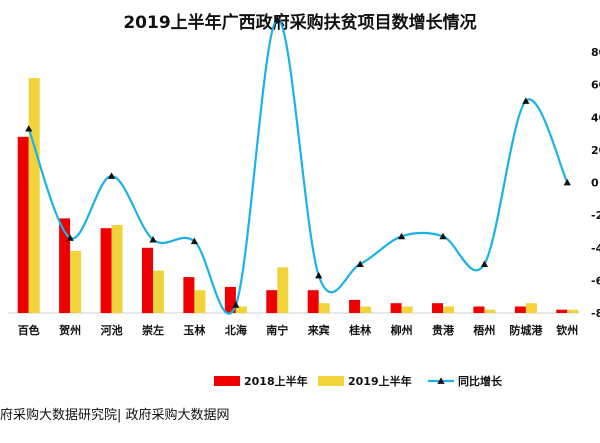  I want to click on right-axis-tick-5: -20, so click(595, 215).